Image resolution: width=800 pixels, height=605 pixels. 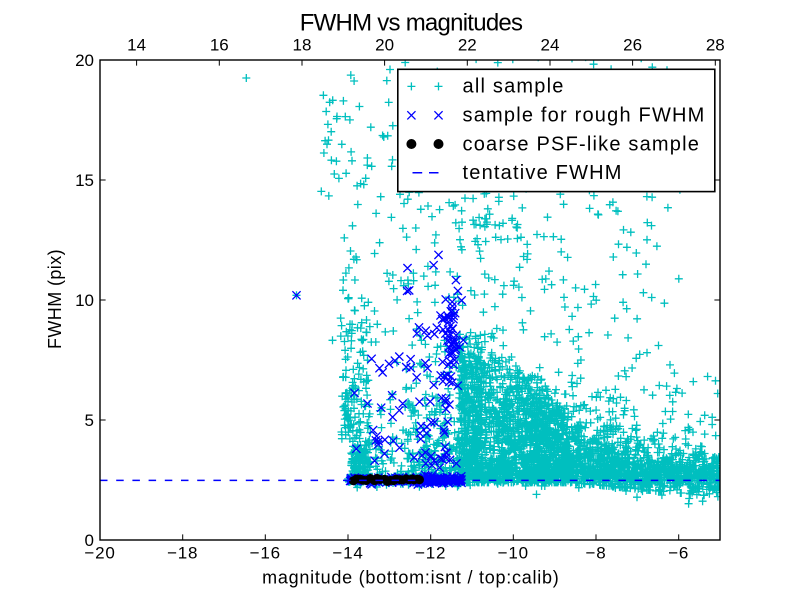 What do you see at coordinates (430, 553) in the screenshot?
I see `svg-text: −12` at bounding box center [430, 553].